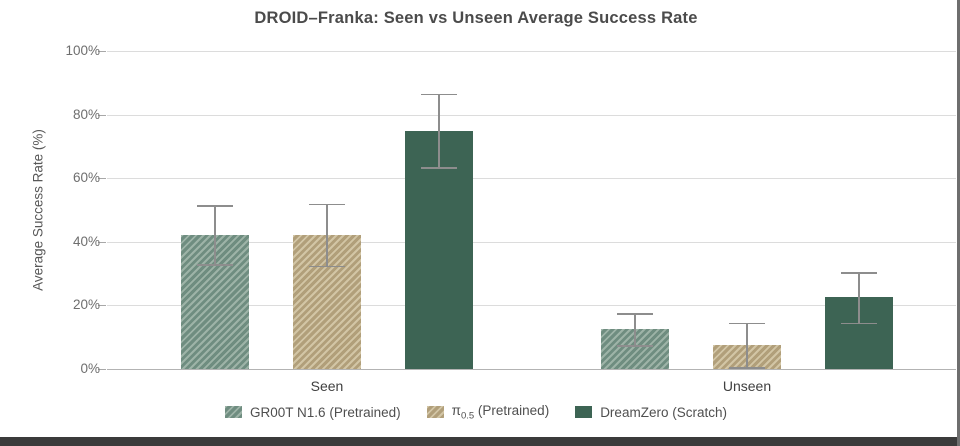 The width and height of the screenshot is (960, 446). I want to click on y-tick-label: 60%, so click(86, 178).